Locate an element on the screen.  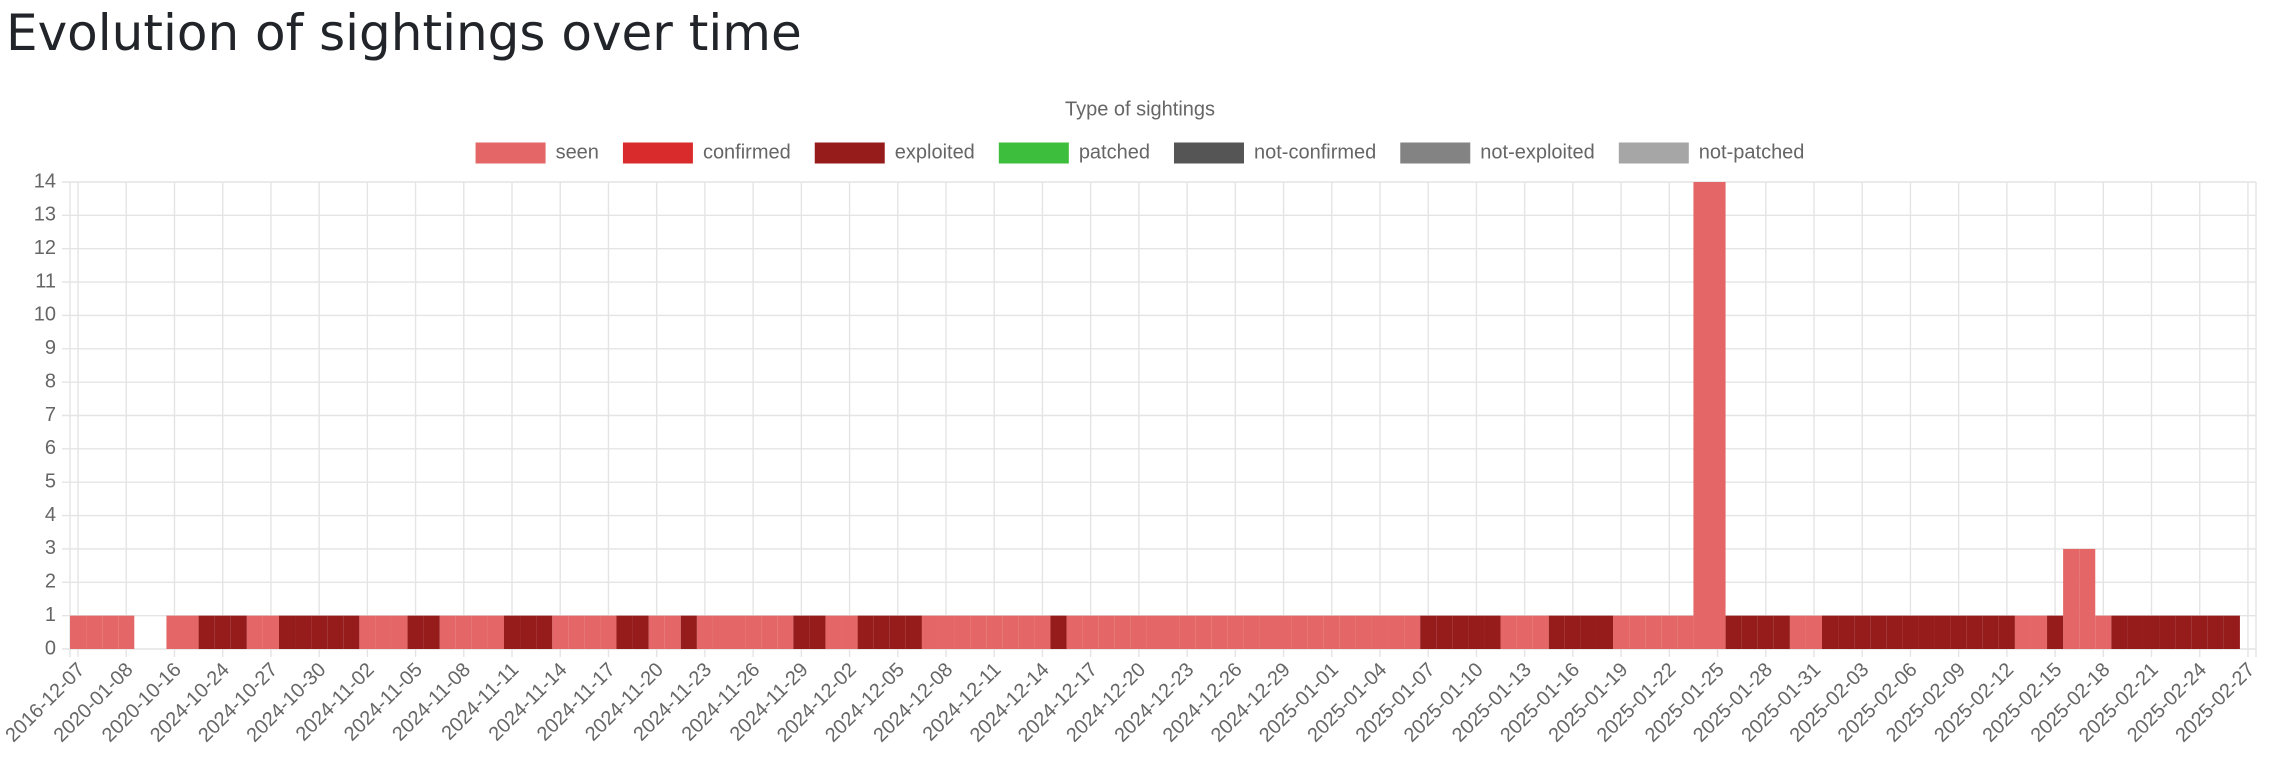
legend-label: confirmed is located at coordinates (747, 152).